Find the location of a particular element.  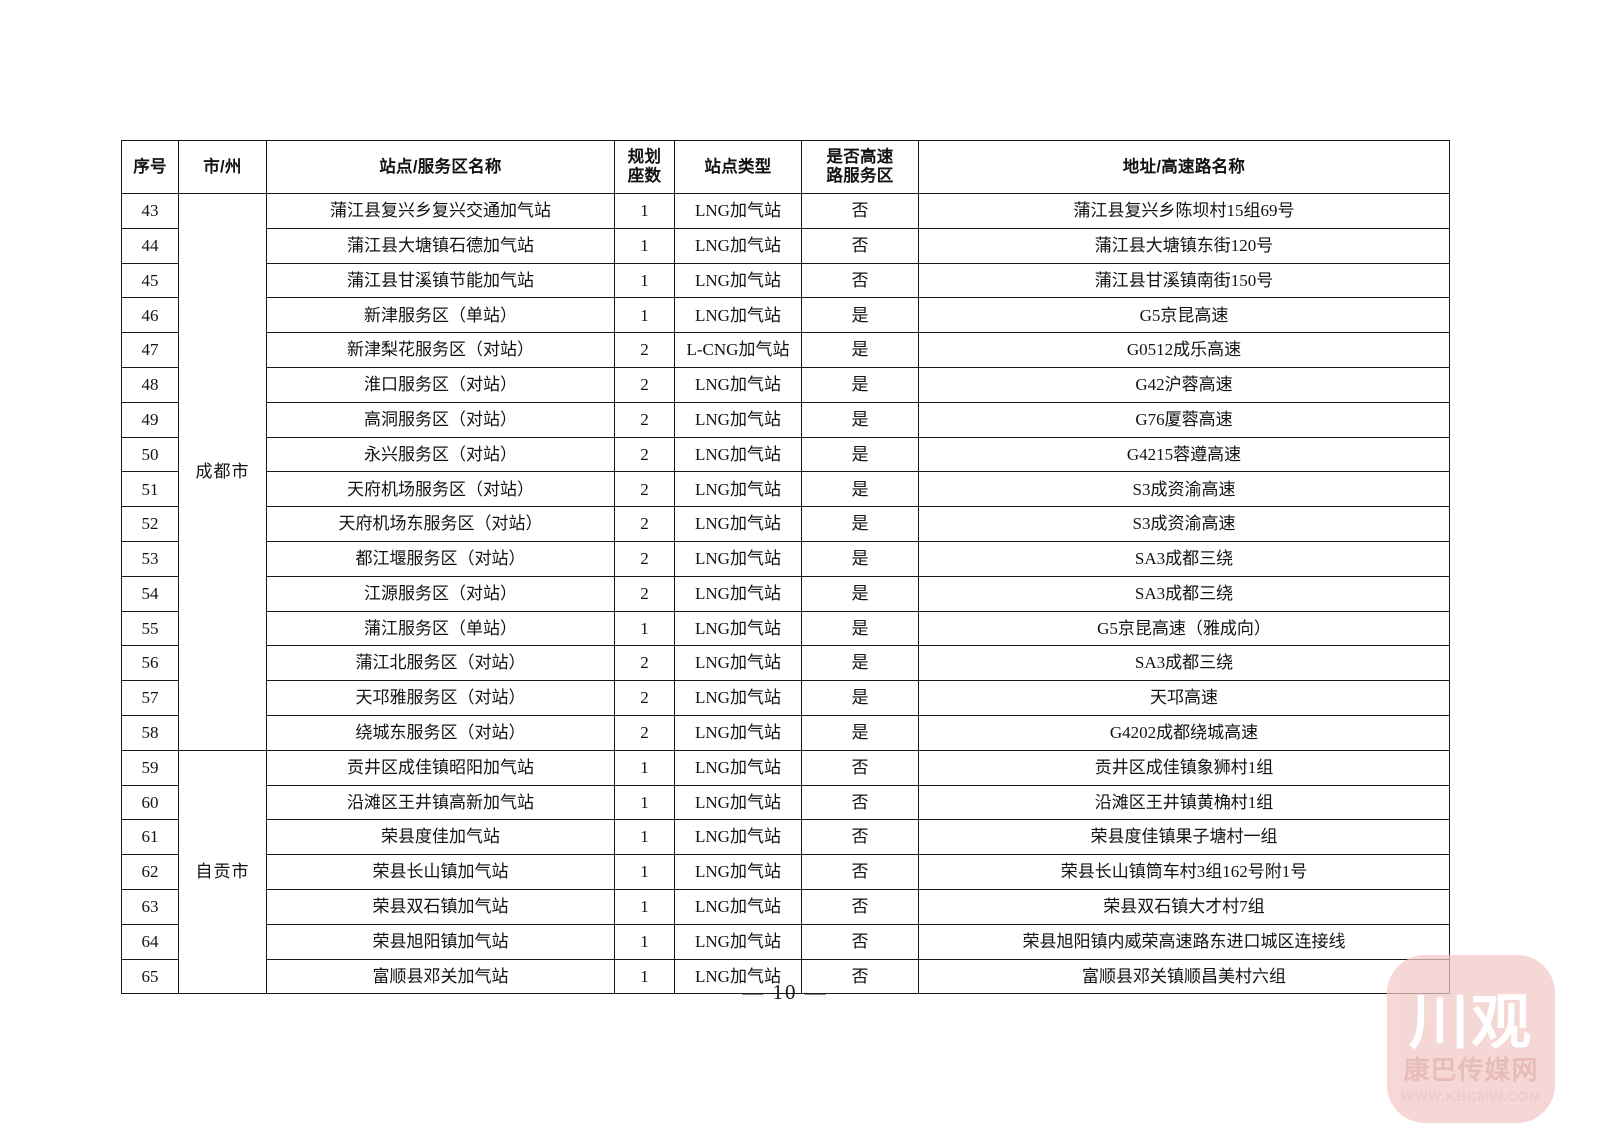

table-row: 46 新津服务区（单站） 1 LNG加气站是 G5京昆高速 is located at coordinates (785, 315).